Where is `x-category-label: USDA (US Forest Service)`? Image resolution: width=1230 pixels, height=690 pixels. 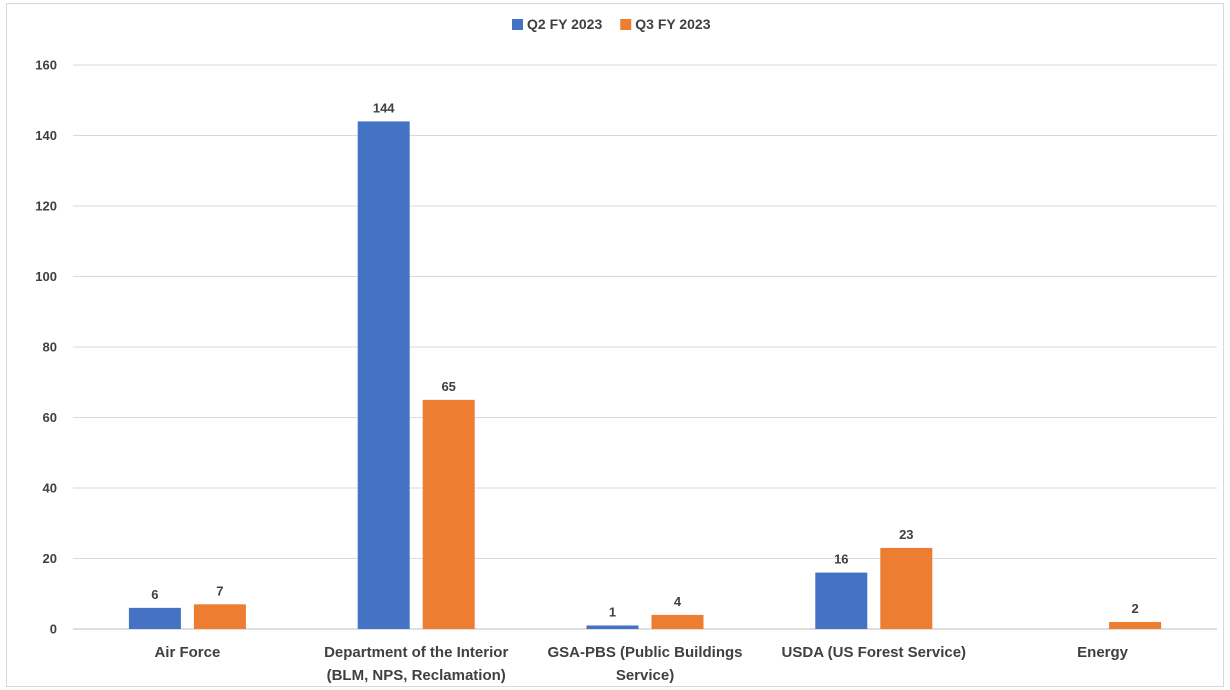
x-category-label: USDA (US Forest Service) is located at coordinates (874, 652).